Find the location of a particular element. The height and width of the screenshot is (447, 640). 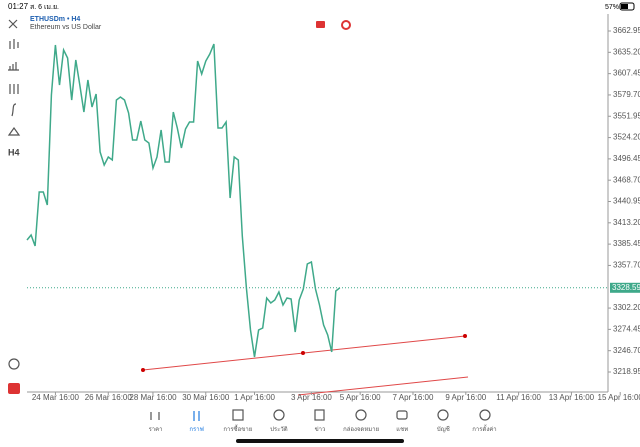

objects-tool is located at coordinates (14, 131).